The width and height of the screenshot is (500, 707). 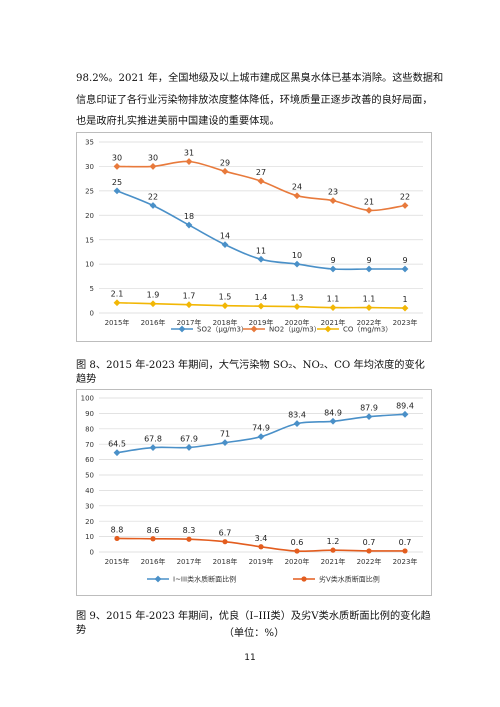 What do you see at coordinates (89, 414) in the screenshot?
I see `y-tick-label: 90` at bounding box center [89, 414].